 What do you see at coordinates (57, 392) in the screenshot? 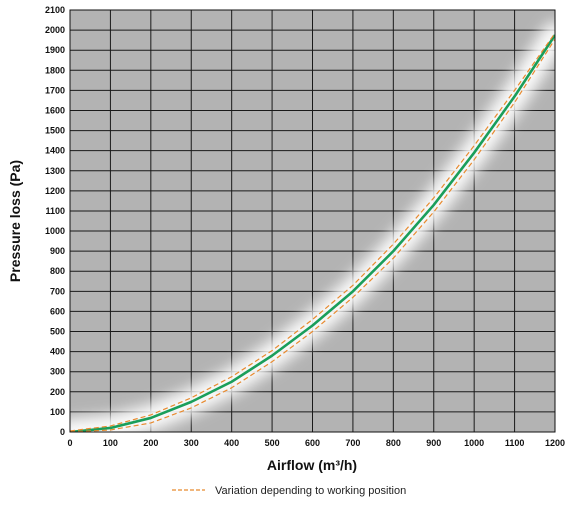
I see `y-tick-label-200: 200` at bounding box center [57, 392].